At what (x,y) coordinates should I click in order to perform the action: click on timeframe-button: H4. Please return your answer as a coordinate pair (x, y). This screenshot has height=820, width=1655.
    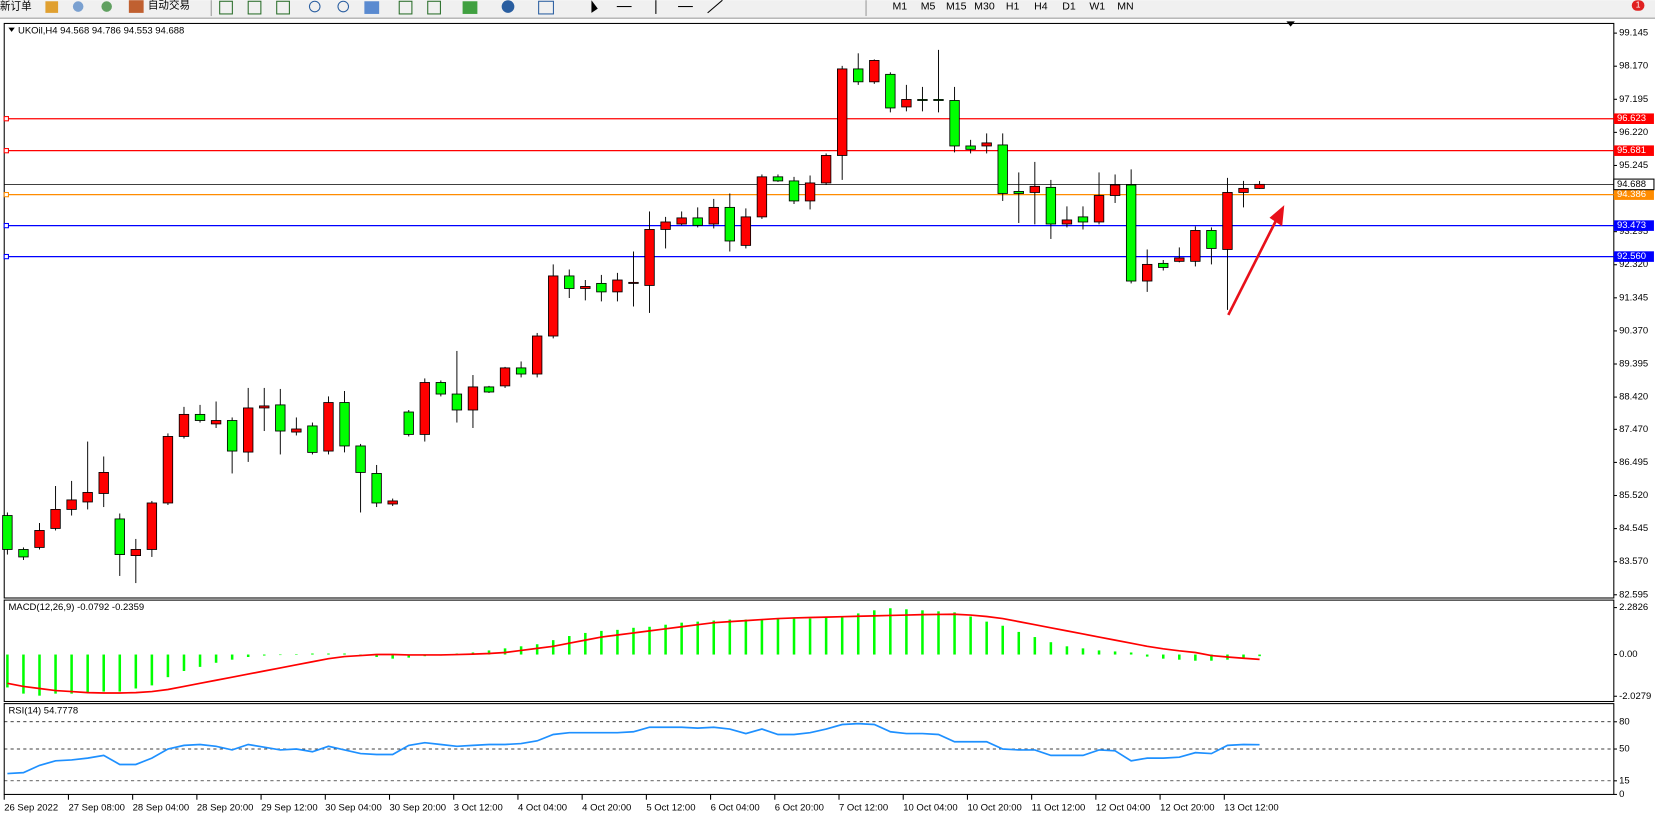
    Looking at the image, I should click on (1041, 6).